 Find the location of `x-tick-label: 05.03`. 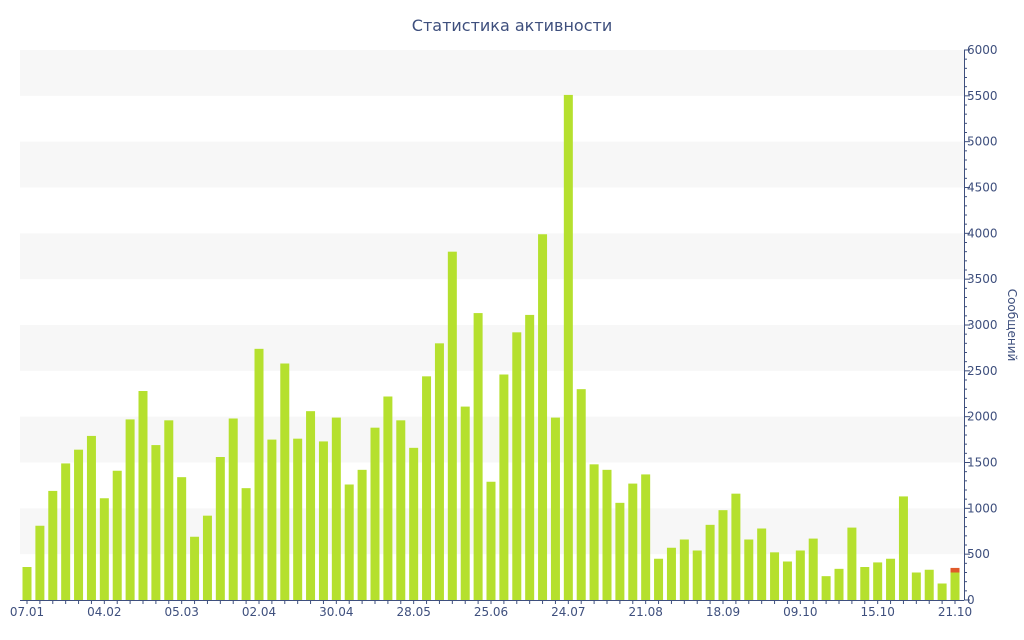

x-tick-label: 05.03 is located at coordinates (181, 612).